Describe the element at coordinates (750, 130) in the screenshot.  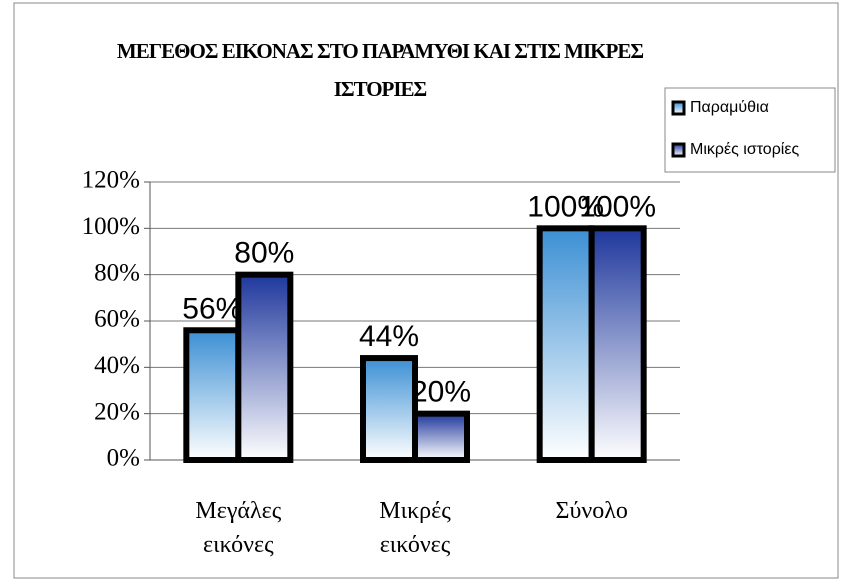
I see `legend-box` at that location.